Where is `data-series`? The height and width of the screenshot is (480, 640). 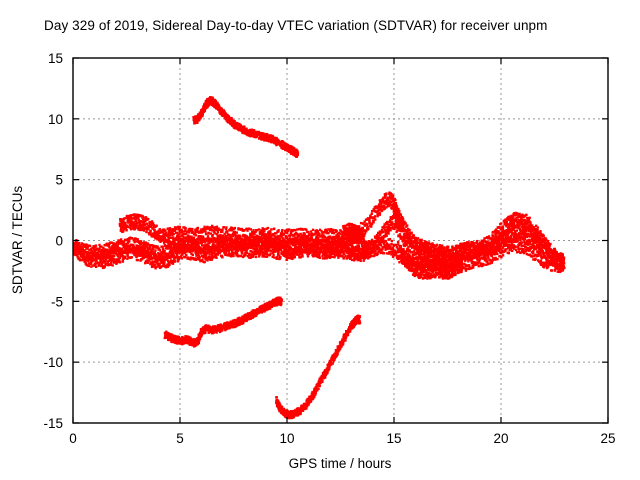
data-series is located at coordinates (341, 230).